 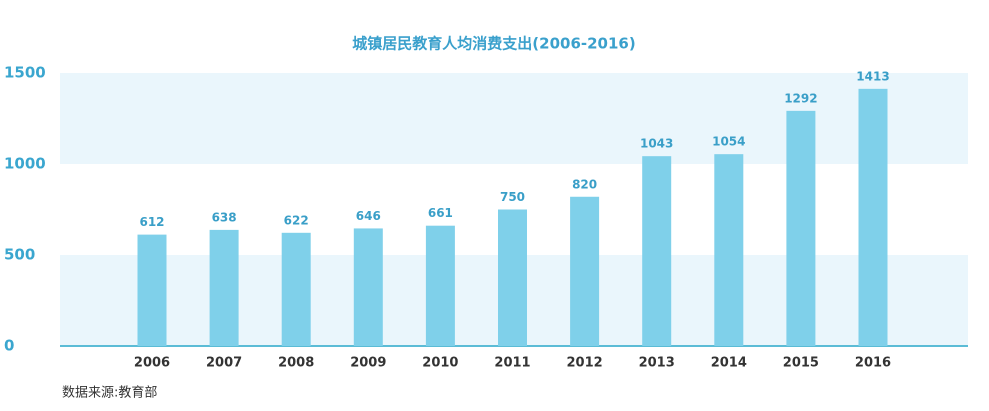 I want to click on chart-title: 城镇居民教育人均消费支出(2006-2016), so click(x=493, y=44).